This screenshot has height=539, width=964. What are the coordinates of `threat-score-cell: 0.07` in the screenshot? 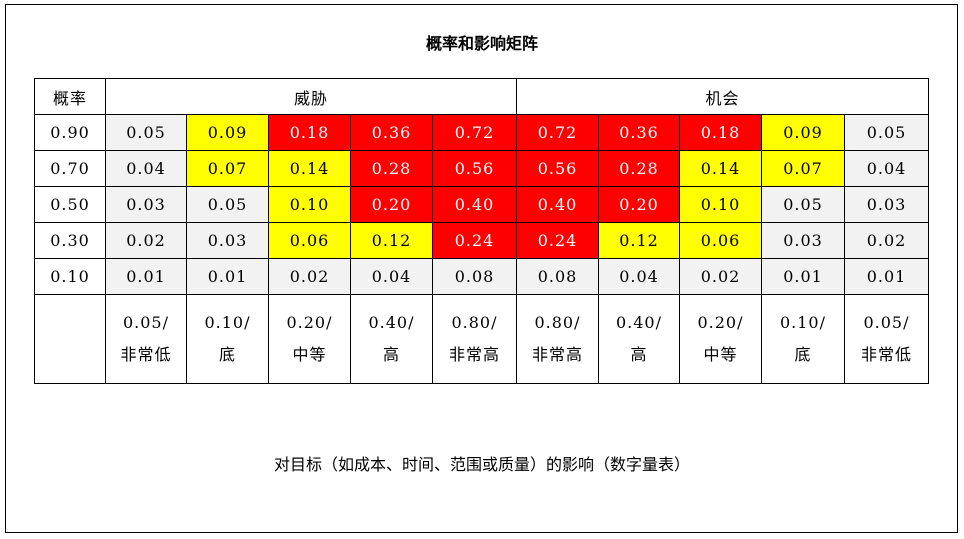 It's located at (227, 168).